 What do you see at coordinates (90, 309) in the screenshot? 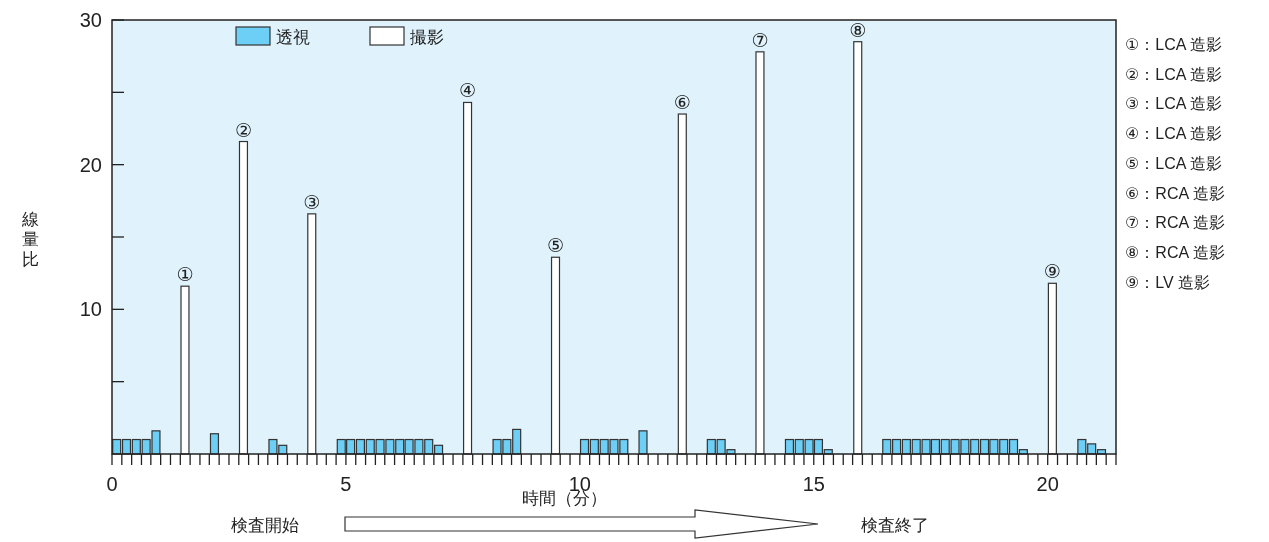
I see `y-tick-label: 10` at bounding box center [90, 309].